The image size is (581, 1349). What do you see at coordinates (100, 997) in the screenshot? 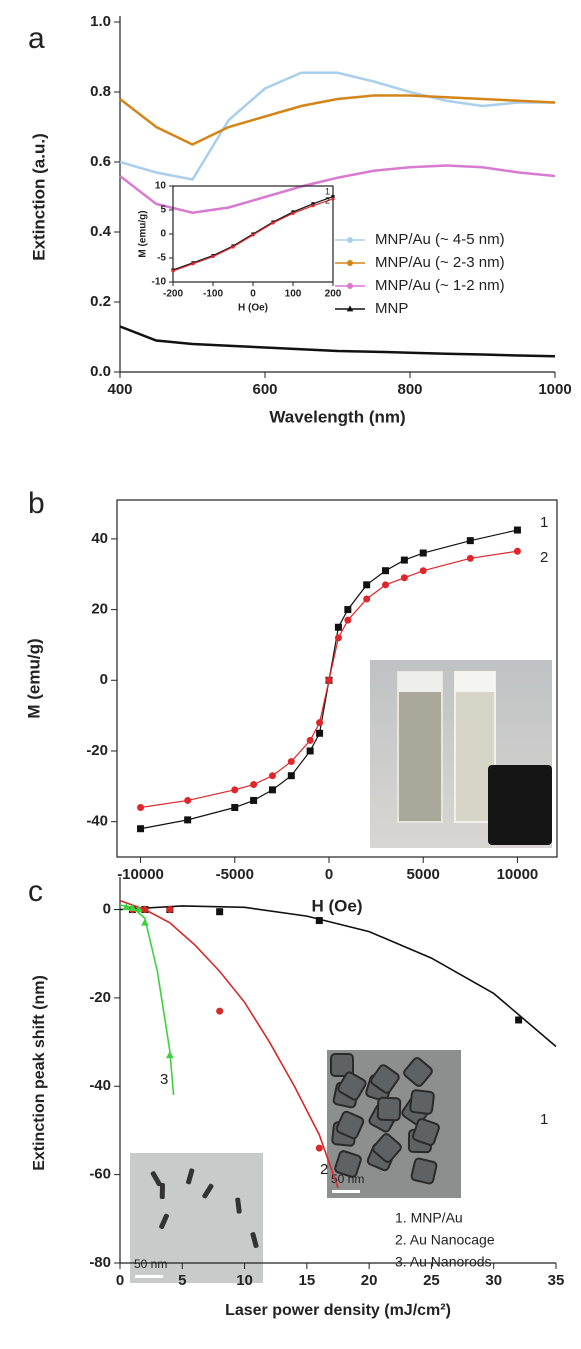
I see `y-tick-label: -20` at bounding box center [100, 997].